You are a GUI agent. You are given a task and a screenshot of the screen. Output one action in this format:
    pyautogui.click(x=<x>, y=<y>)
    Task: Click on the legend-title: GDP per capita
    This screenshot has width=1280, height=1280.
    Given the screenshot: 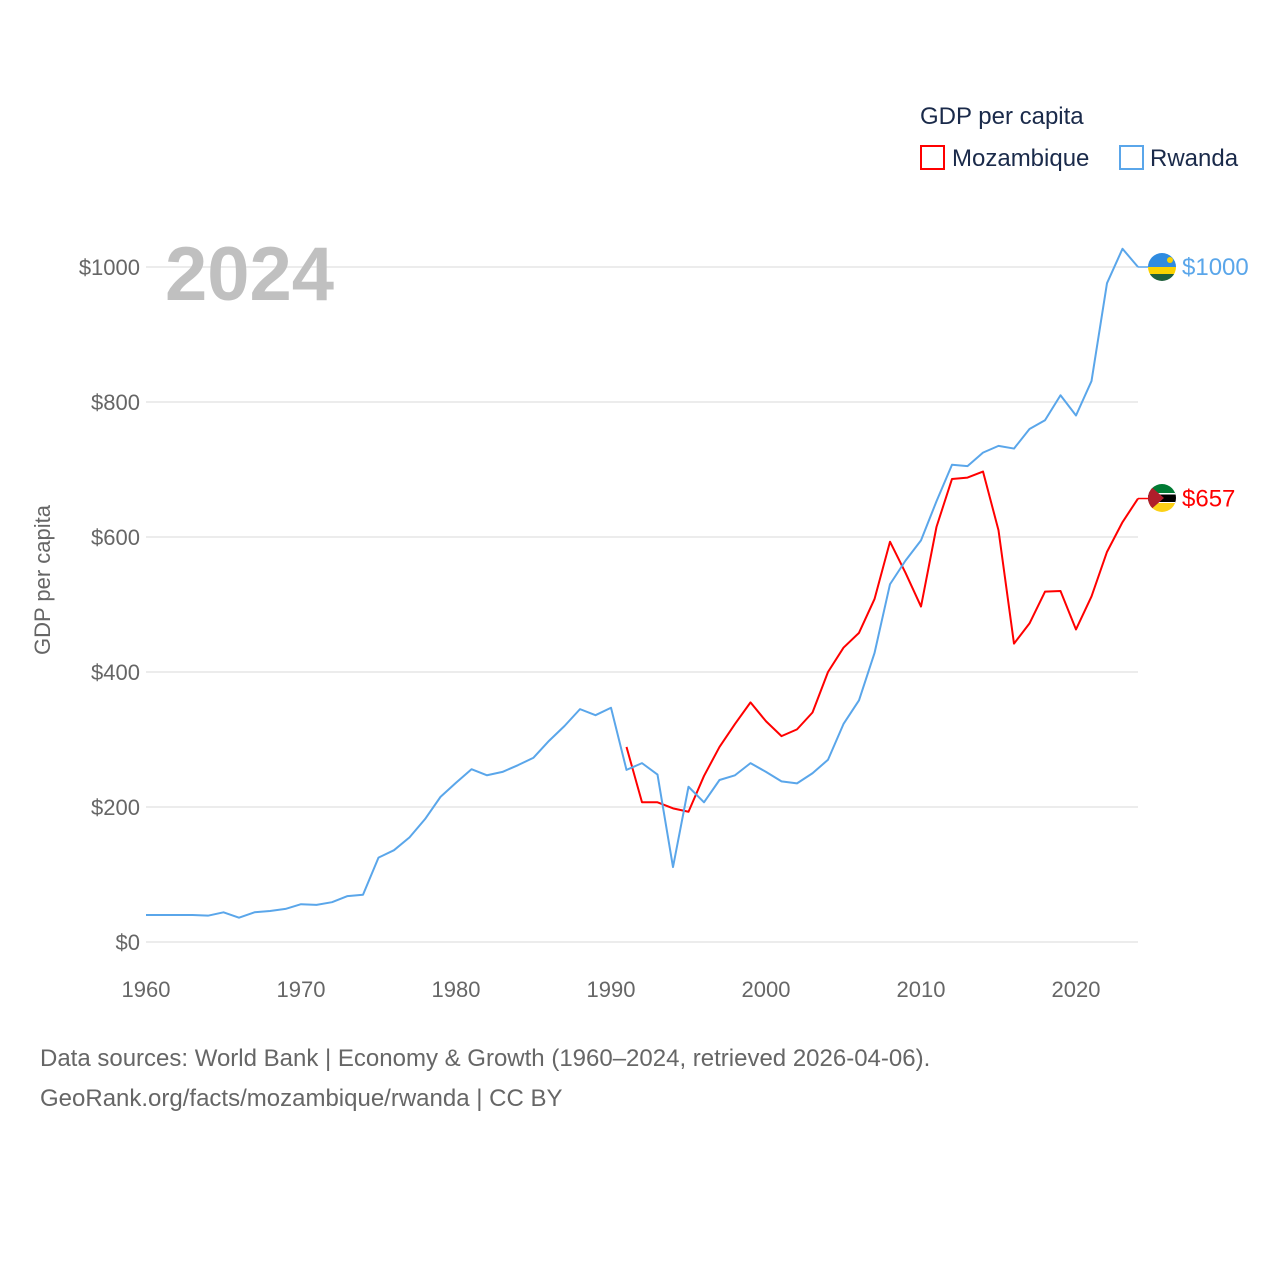 What is the action you would take?
    pyautogui.click(x=1002, y=116)
    